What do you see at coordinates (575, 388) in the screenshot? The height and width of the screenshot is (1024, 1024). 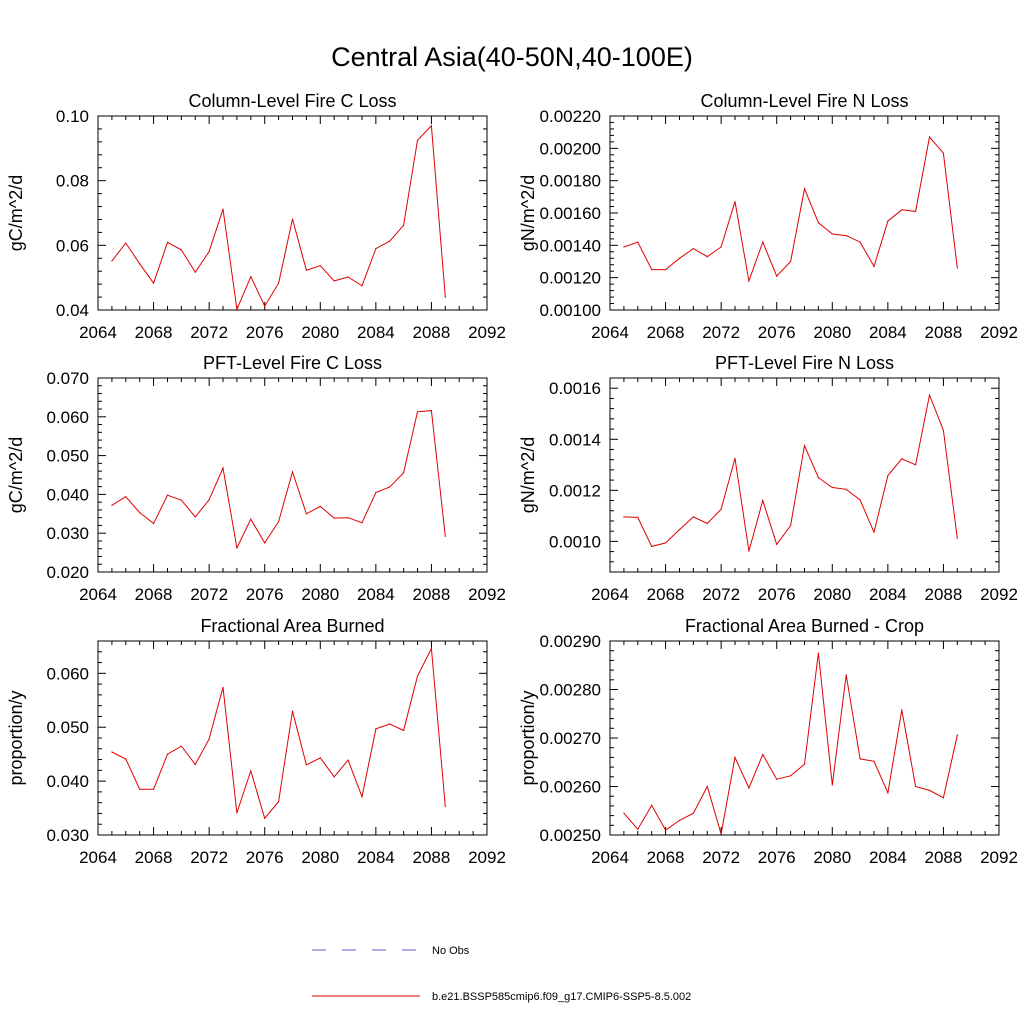 I see `y-tick-label: 0.0016` at bounding box center [575, 388].